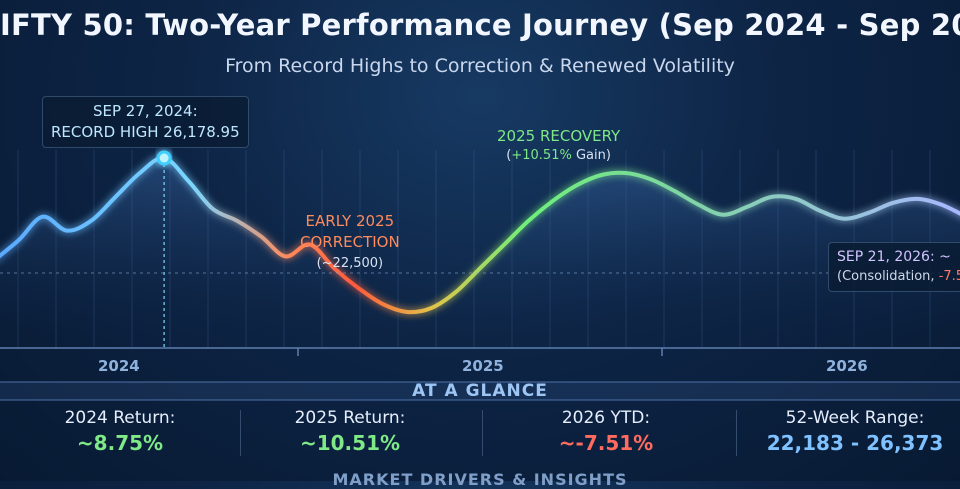 The width and height of the screenshot is (960, 489). What do you see at coordinates (145, 111) in the screenshot?
I see `record-high-date: SEP 27, 2024:` at bounding box center [145, 111].